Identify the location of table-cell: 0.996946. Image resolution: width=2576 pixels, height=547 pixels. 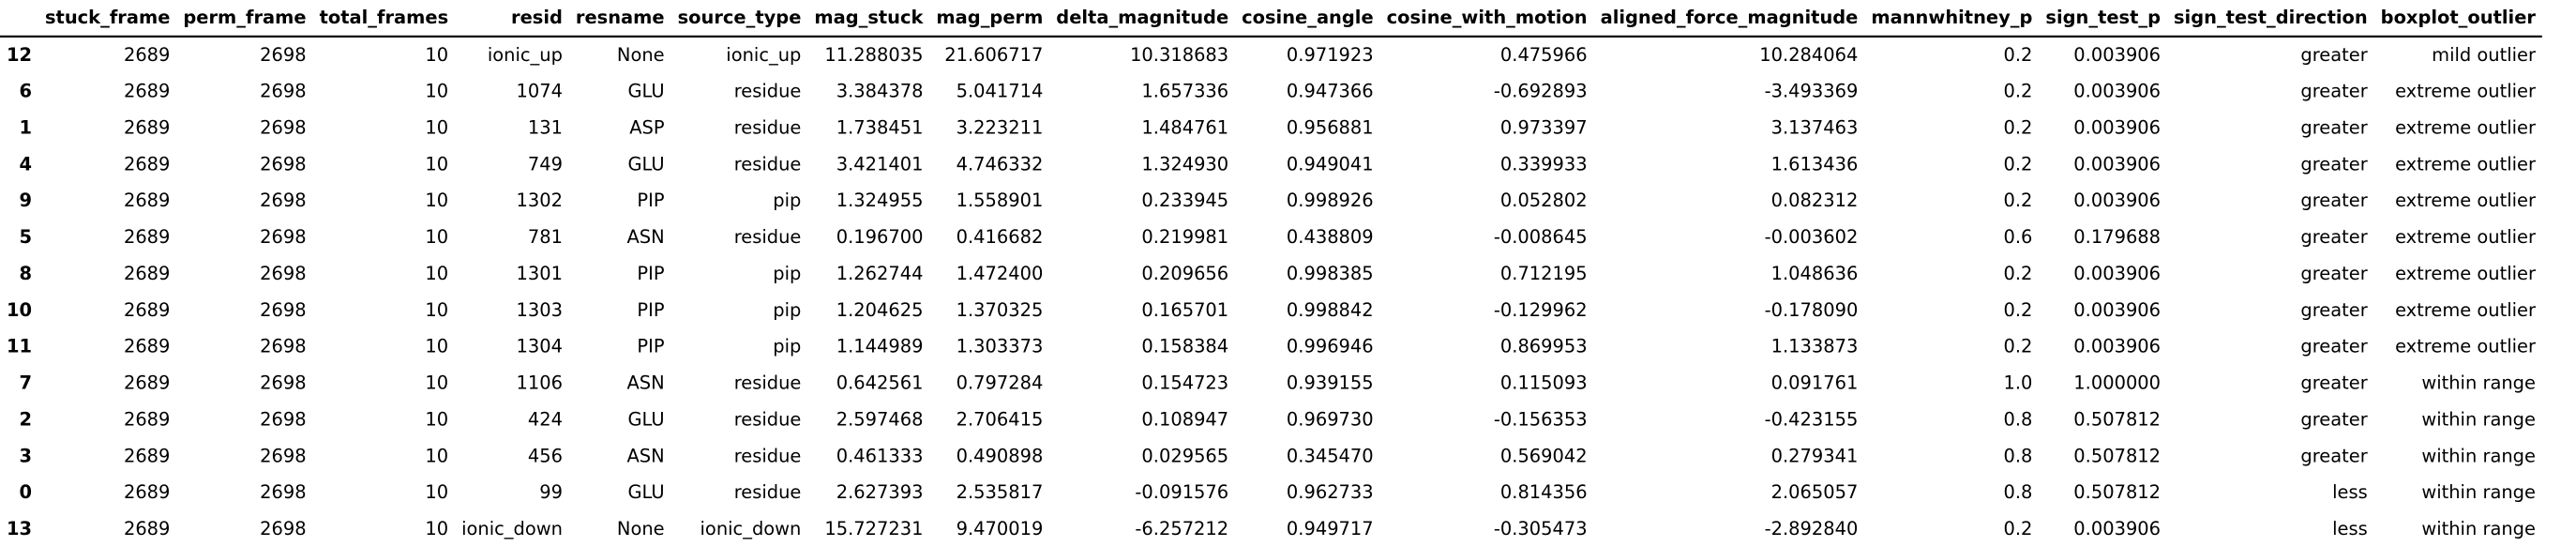
(1330, 346).